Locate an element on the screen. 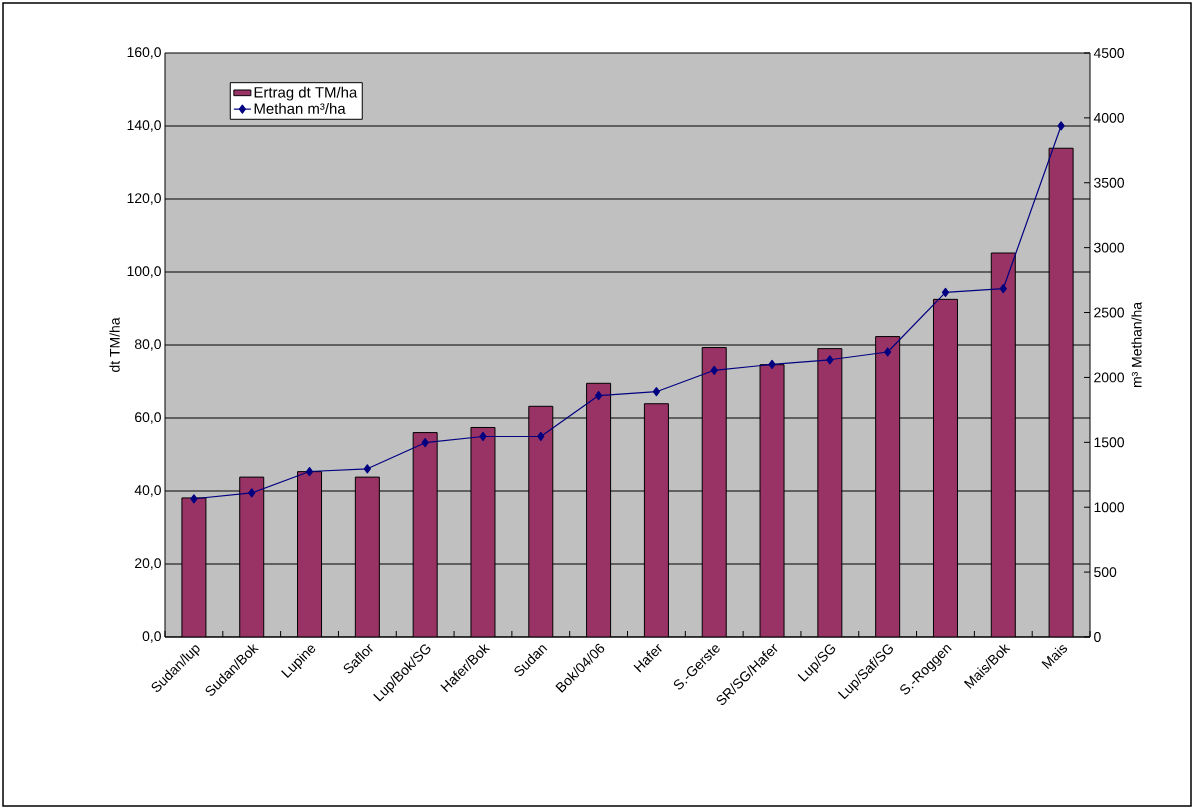 Image resolution: width=1194 pixels, height=809 pixels. y-tick-label: 160,0 is located at coordinates (144, 53).